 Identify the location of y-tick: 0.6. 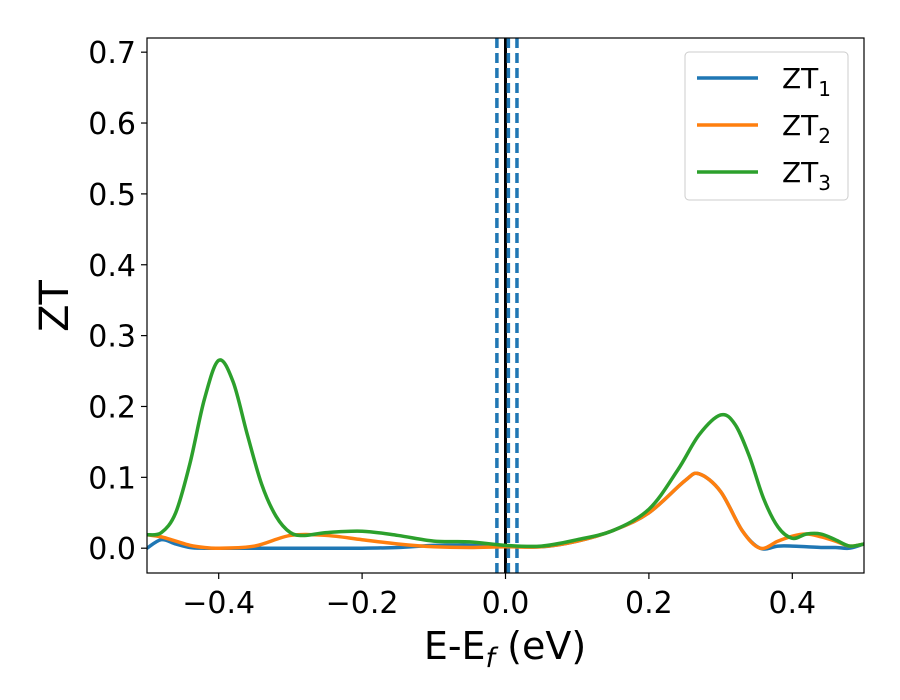
(117, 124).